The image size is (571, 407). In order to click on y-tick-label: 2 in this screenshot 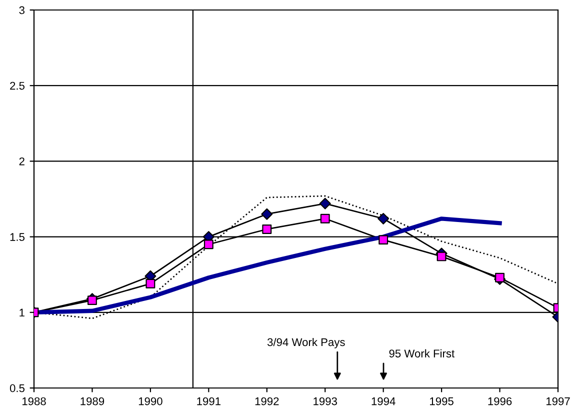, I will do `click(21, 161)`.